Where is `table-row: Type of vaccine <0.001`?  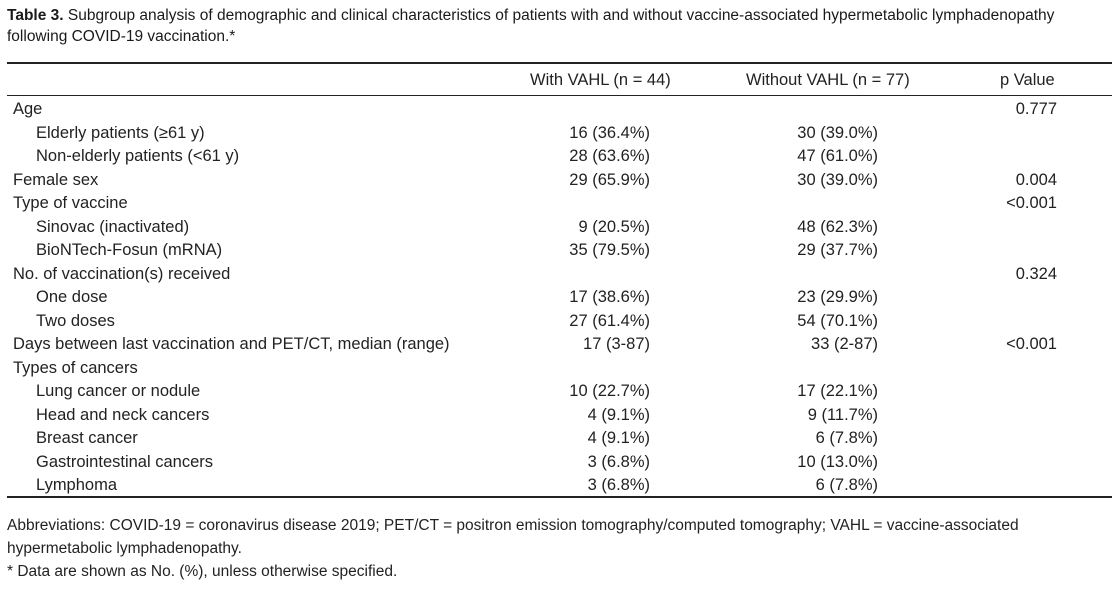 table-row: Type of vaccine <0.001 is located at coordinates (559, 204).